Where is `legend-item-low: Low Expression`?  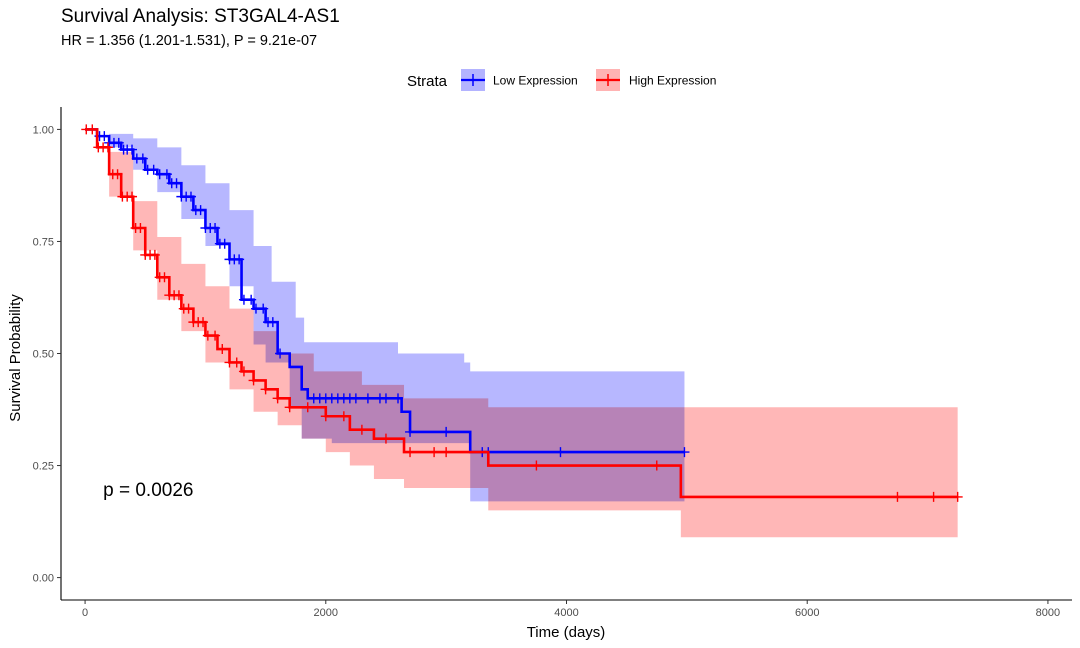
legend-item-low: Low Expression is located at coordinates (519, 80).